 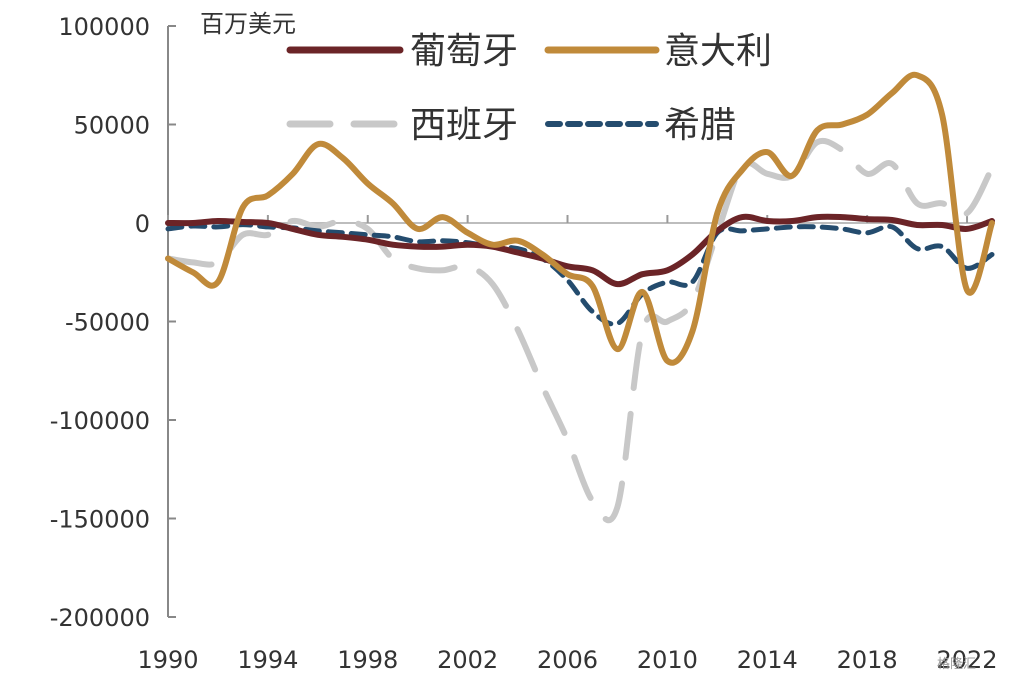 What do you see at coordinates (100, 520) in the screenshot?
I see `y-tick-label: -150000` at bounding box center [100, 520].